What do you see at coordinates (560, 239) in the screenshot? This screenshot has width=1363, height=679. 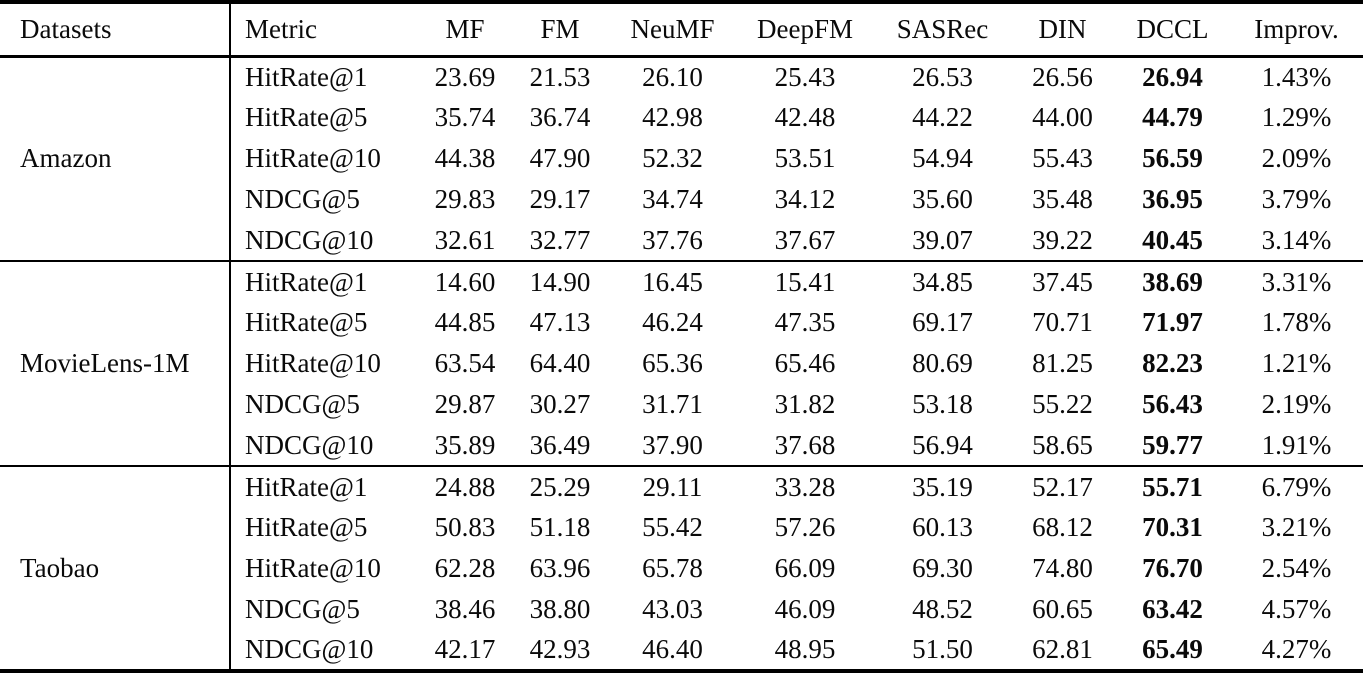 I see `value-cell: 32.77` at bounding box center [560, 239].